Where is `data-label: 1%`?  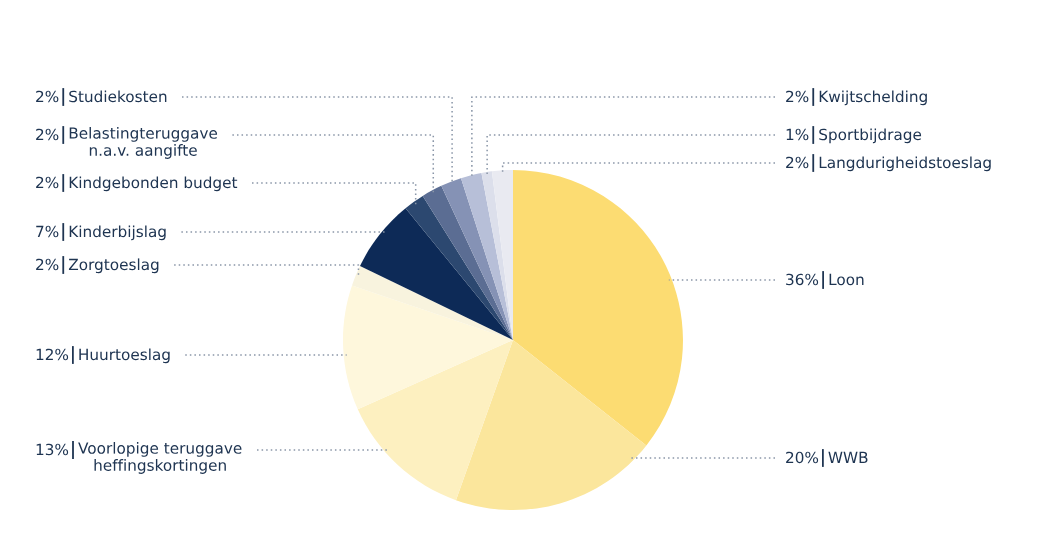 data-label: 1% is located at coordinates (797, 134).